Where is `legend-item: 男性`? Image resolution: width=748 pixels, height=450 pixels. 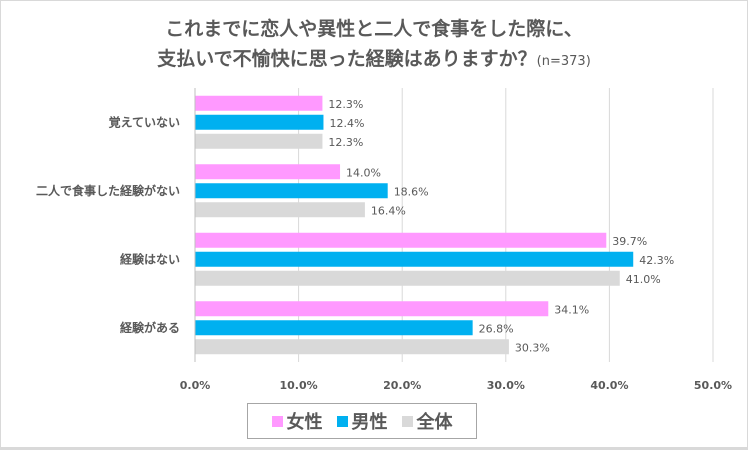
legend-item: 男性 is located at coordinates (362, 421).